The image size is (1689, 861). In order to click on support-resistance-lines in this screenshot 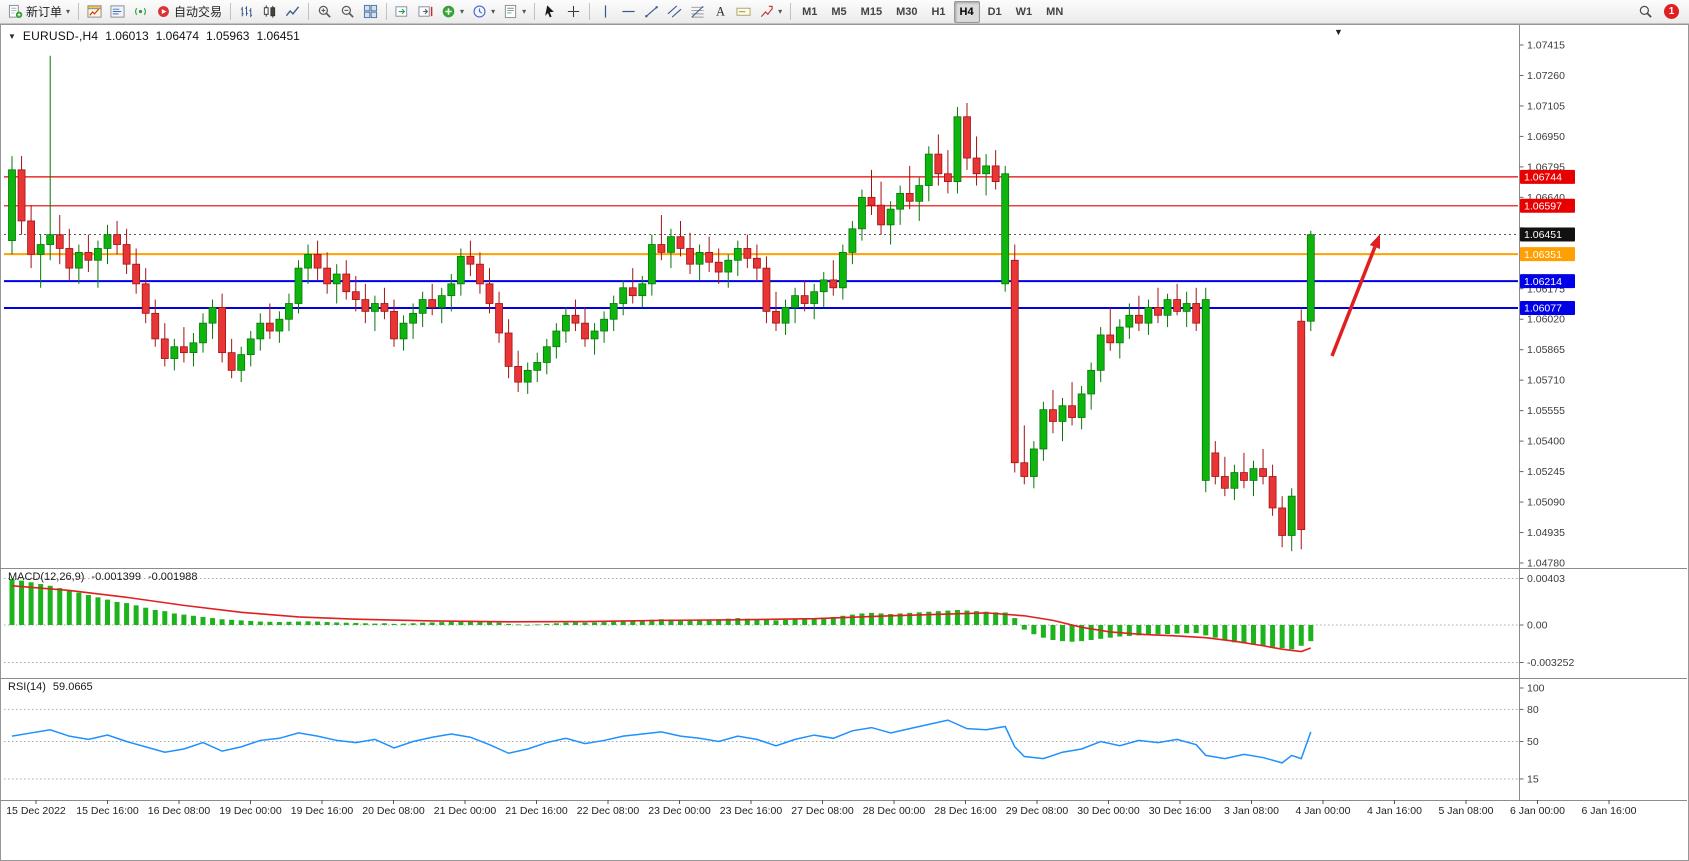, I will do `click(761, 243)`.